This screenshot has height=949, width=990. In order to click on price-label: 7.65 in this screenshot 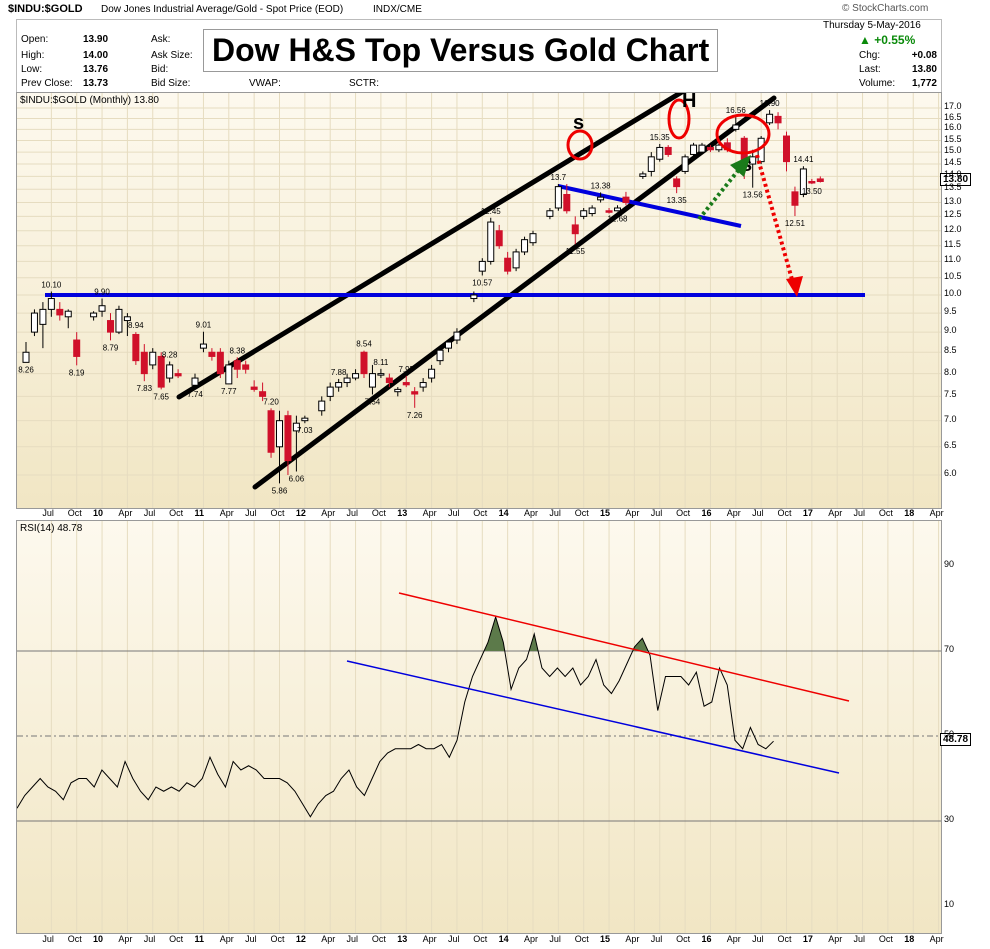, I will do `click(161, 396)`.